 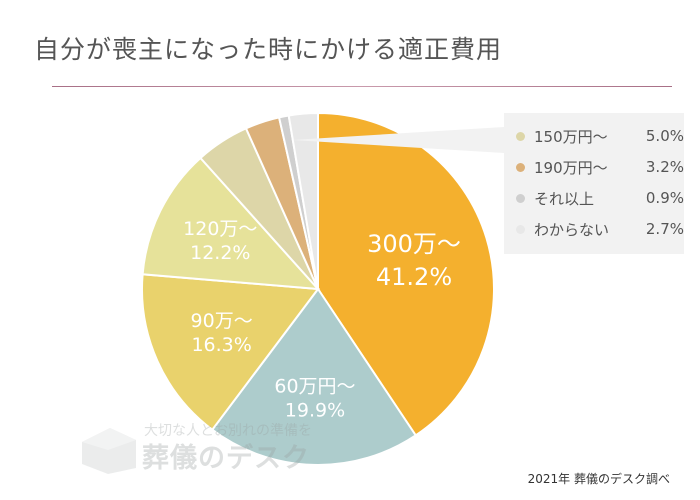 What do you see at coordinates (268, 49) in the screenshot?
I see `chart-title: 自分が喪主になった時にかける適正費用` at bounding box center [268, 49].